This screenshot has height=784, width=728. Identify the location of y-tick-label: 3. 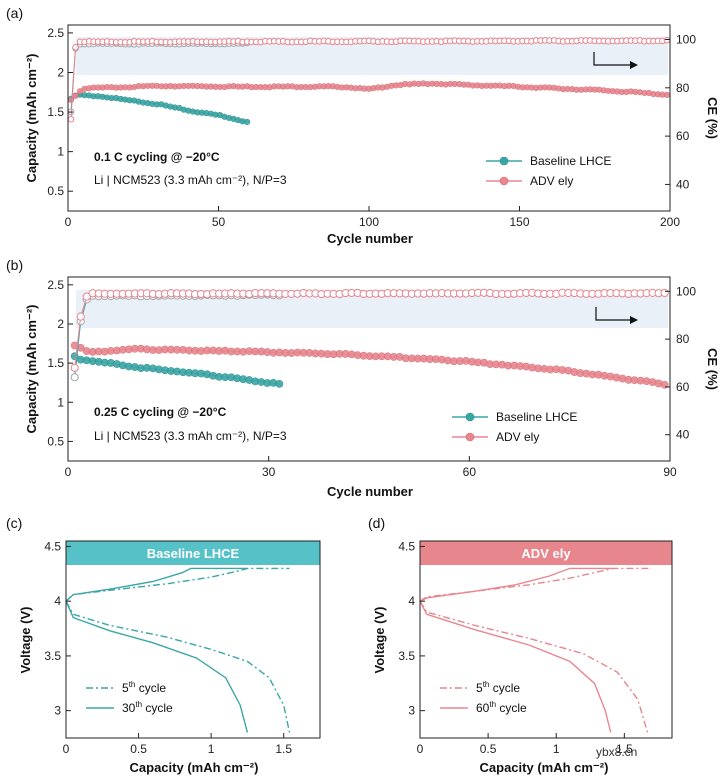
(57, 711).